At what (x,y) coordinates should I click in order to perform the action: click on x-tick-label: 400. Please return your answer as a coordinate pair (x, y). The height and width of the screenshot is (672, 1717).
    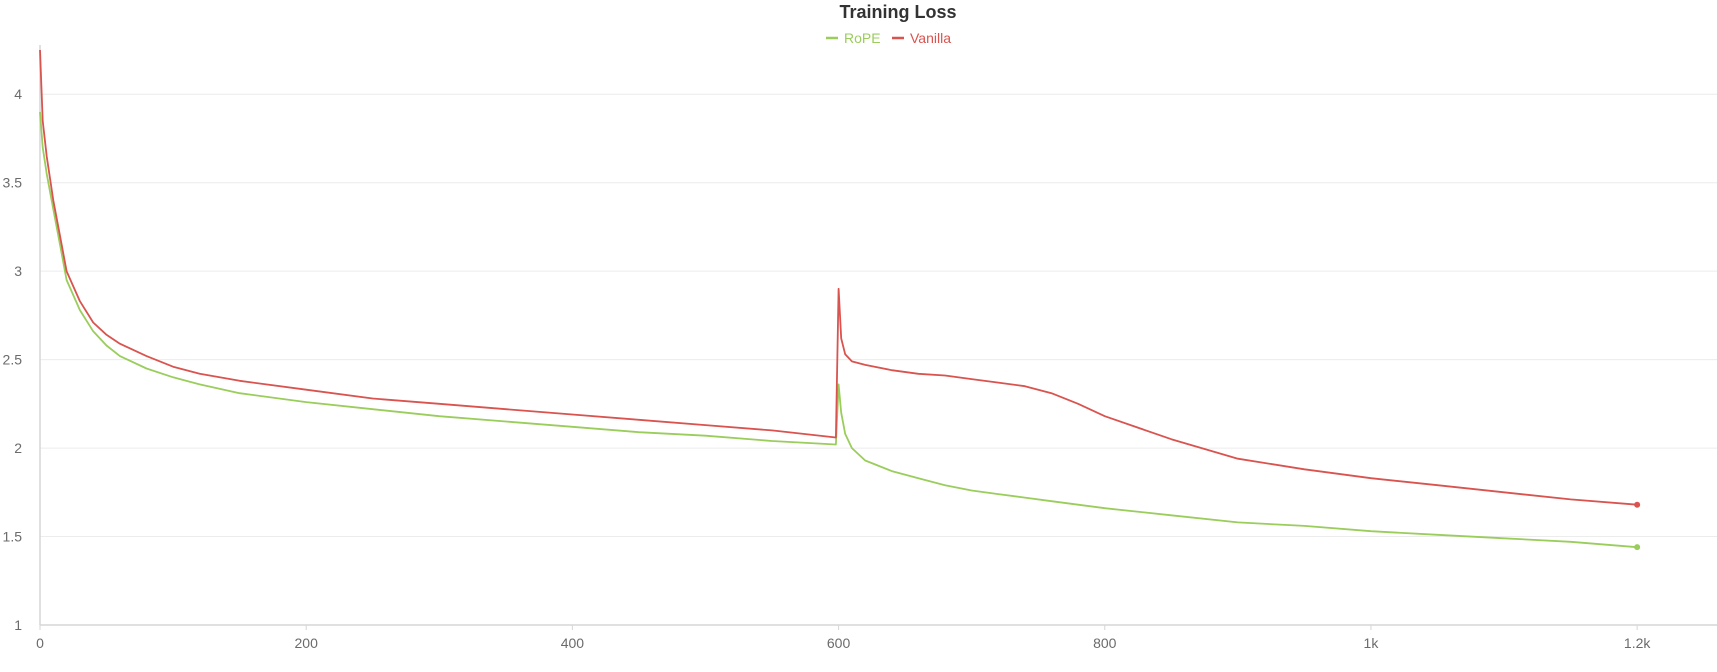
    Looking at the image, I should click on (573, 643).